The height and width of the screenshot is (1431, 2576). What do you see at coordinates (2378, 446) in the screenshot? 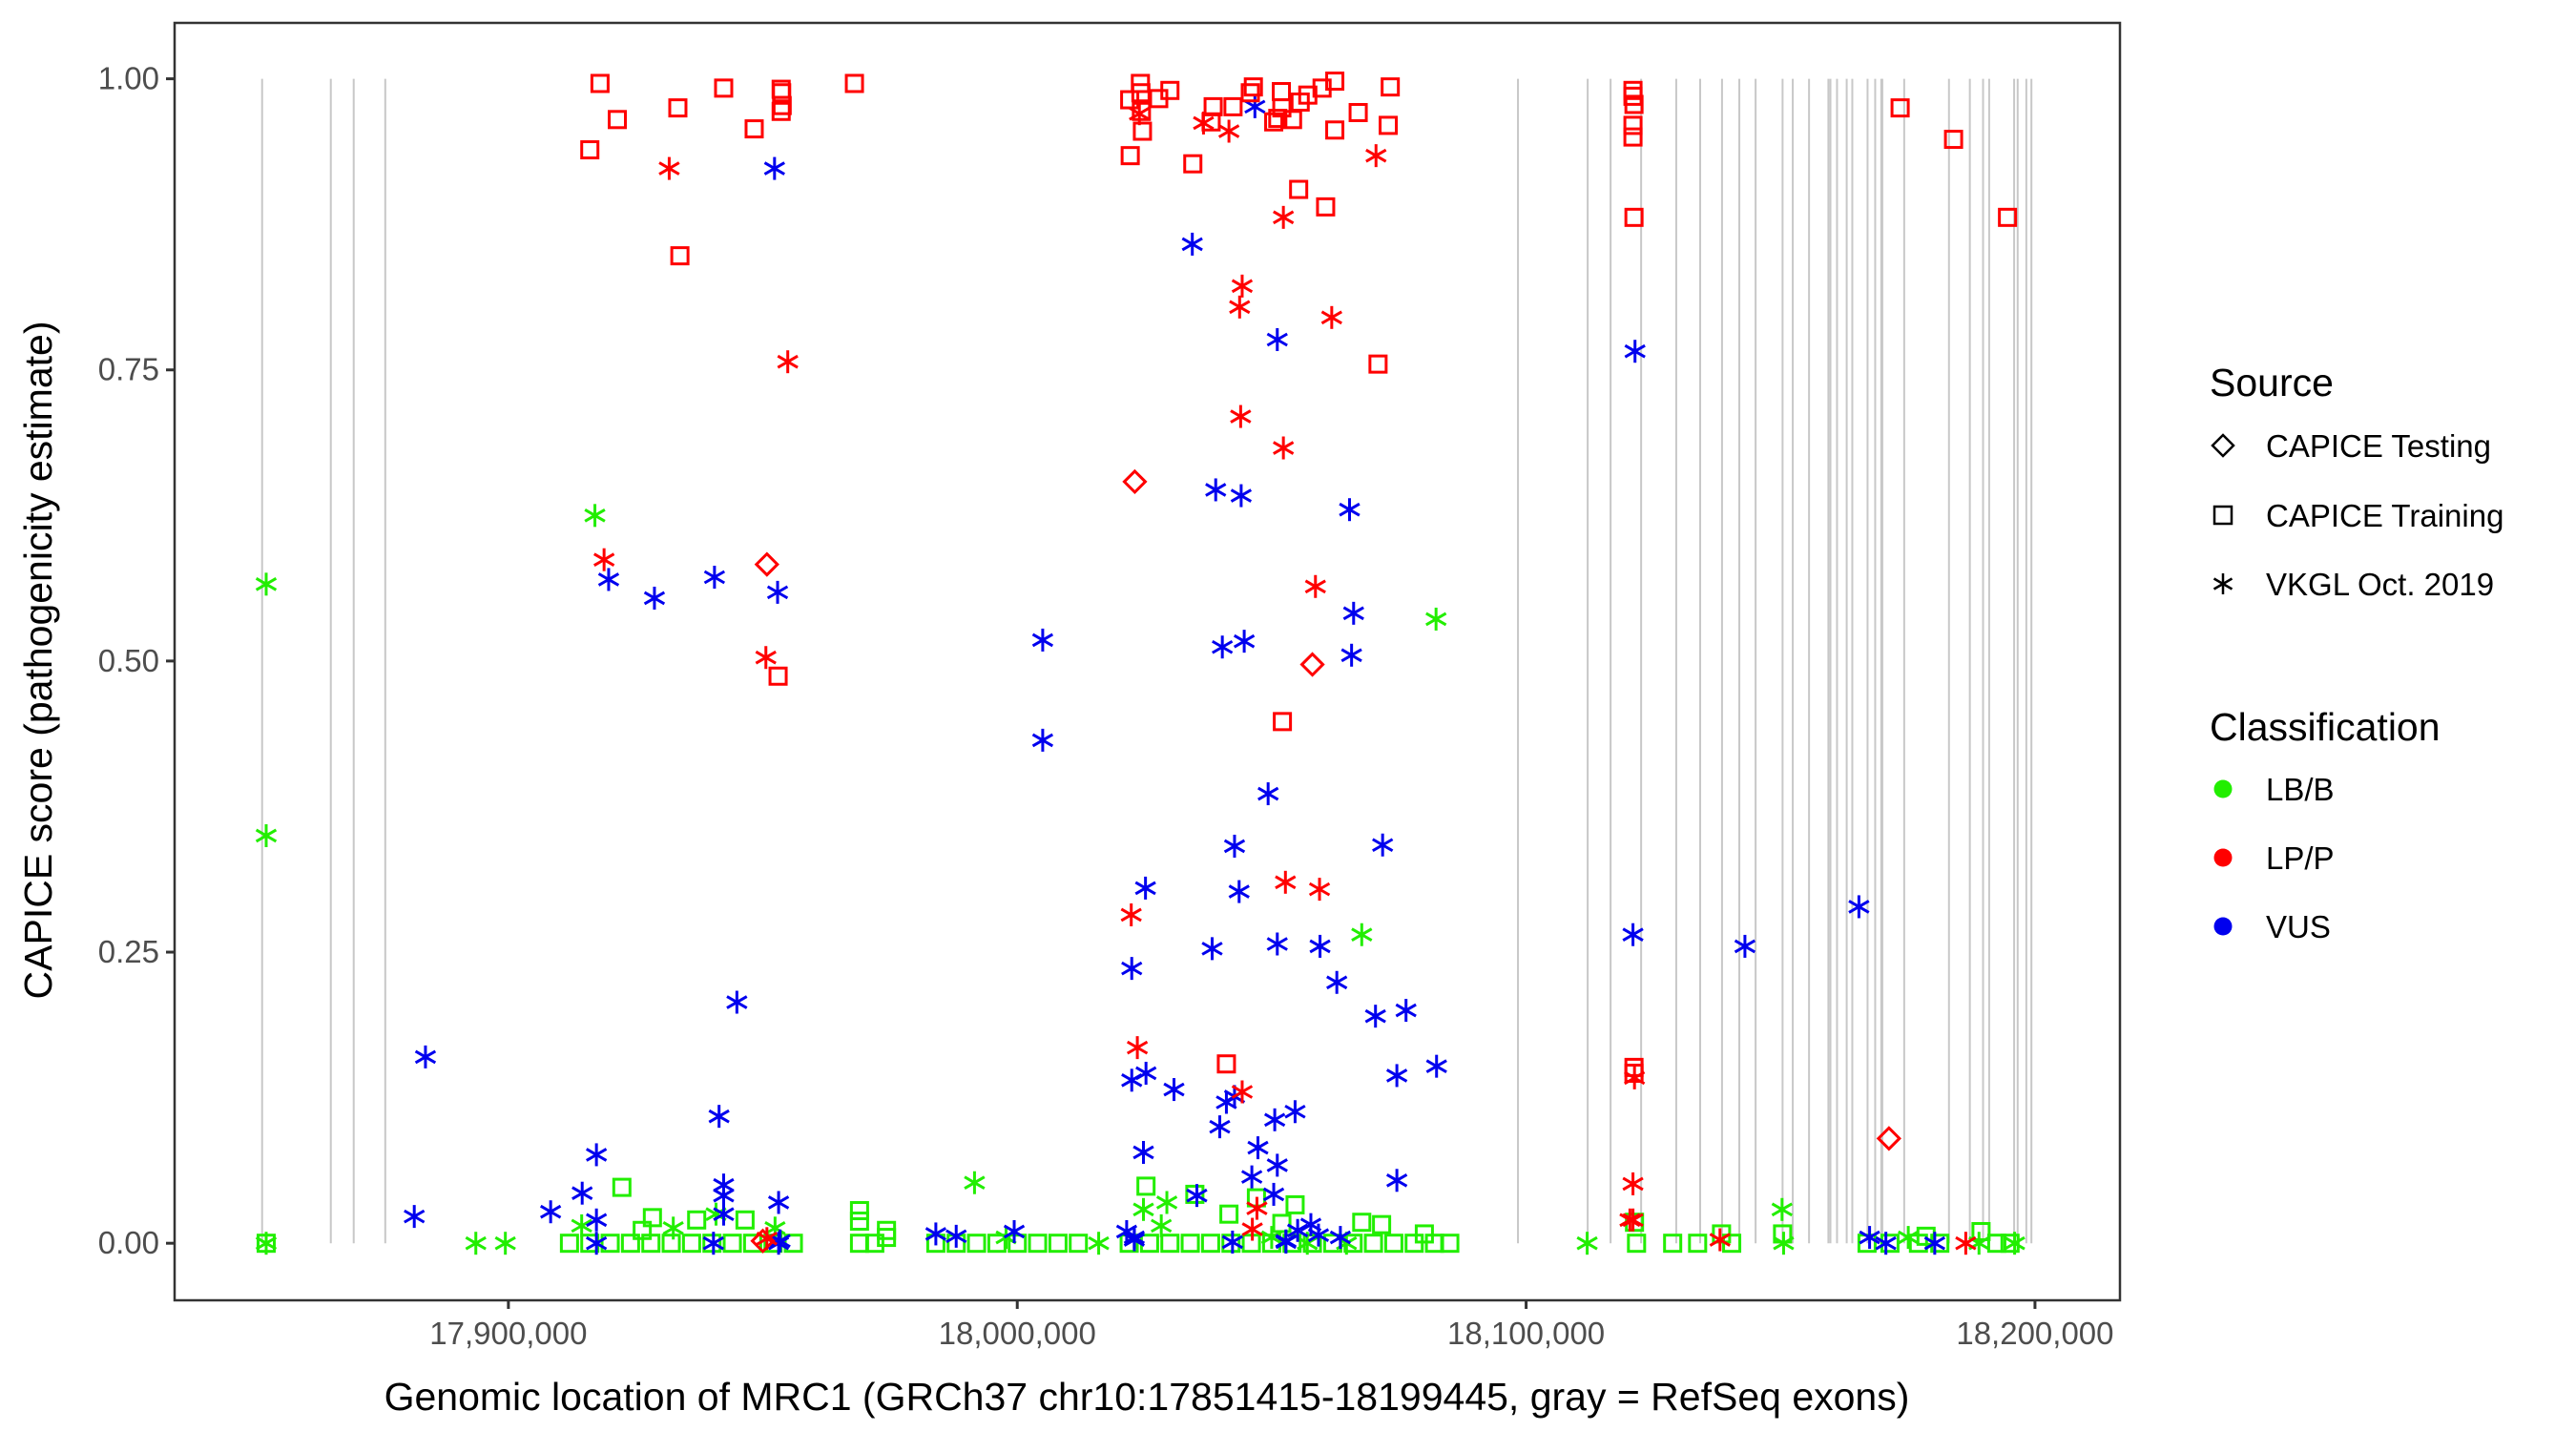
I see `legend-label: CAPICE Testing` at bounding box center [2378, 446].